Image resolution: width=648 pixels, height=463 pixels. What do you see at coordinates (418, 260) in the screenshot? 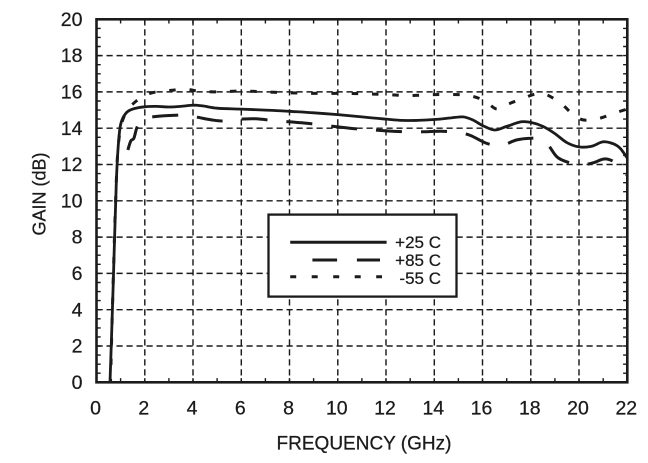
I see `svg-text: +85 C` at bounding box center [418, 260].